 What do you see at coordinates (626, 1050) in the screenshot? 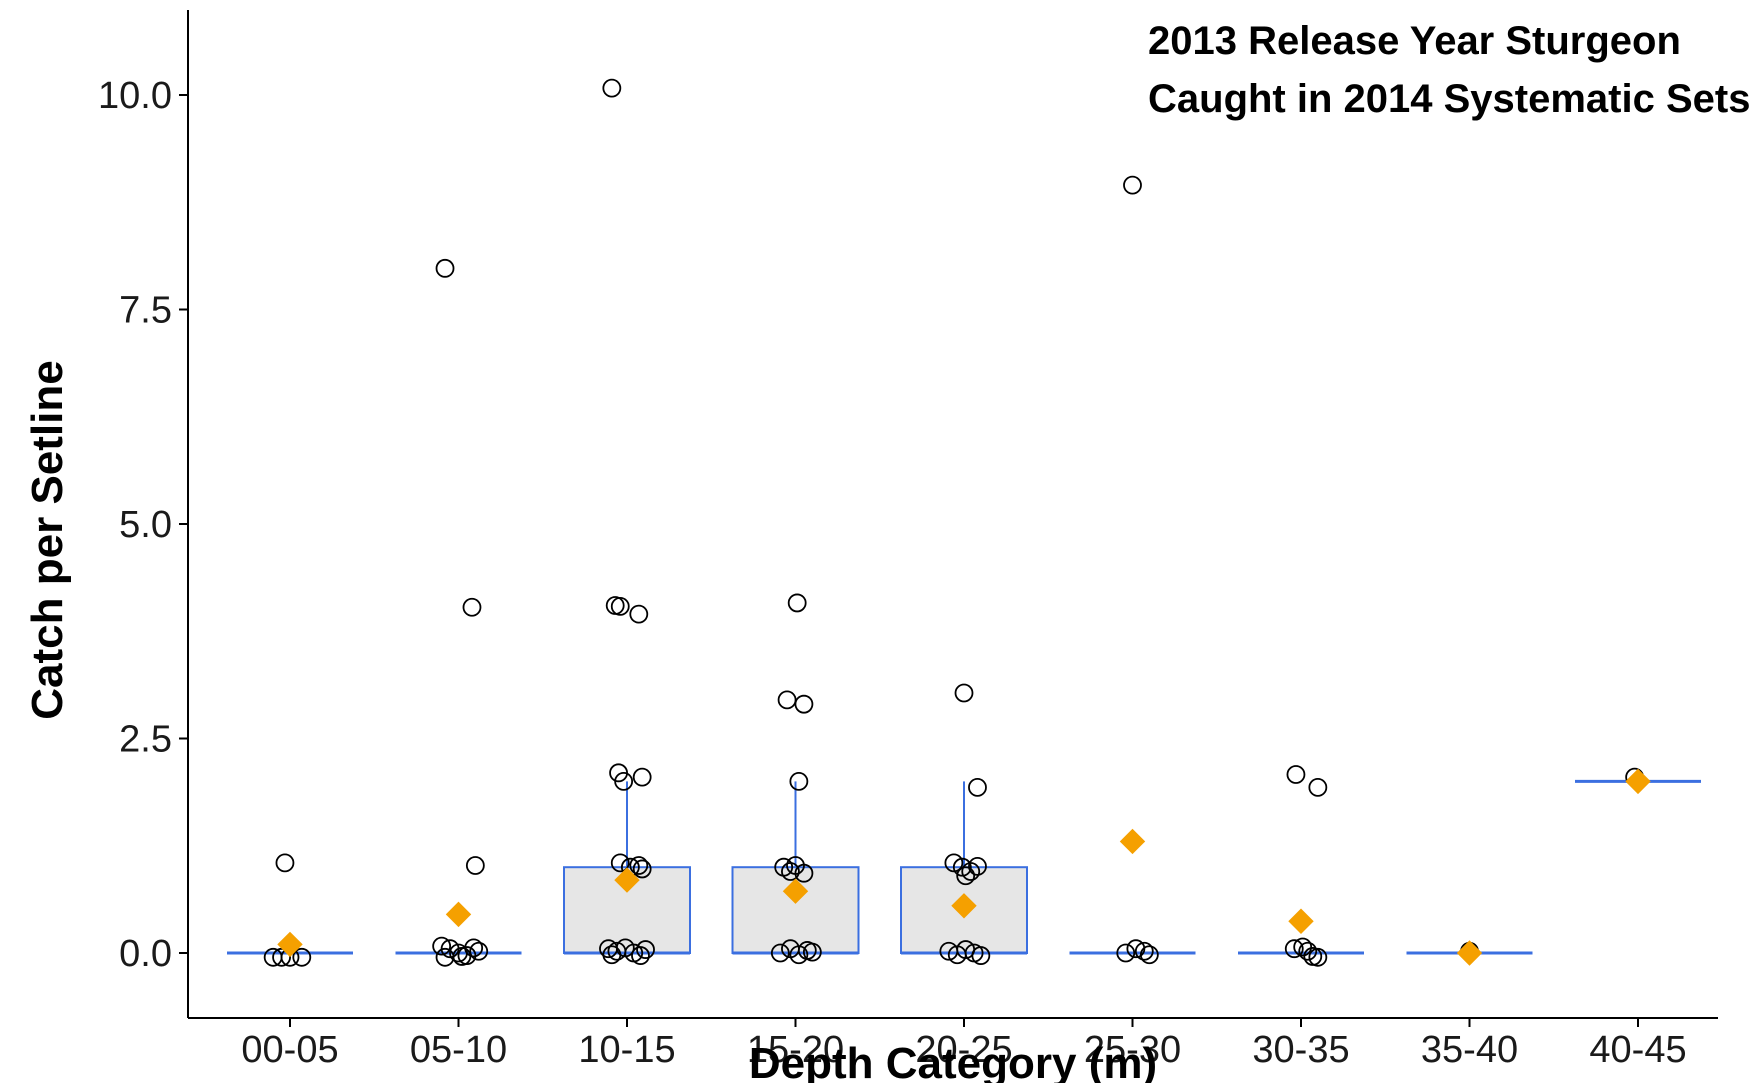
I see `x-tick-label: 10-15` at bounding box center [626, 1050].